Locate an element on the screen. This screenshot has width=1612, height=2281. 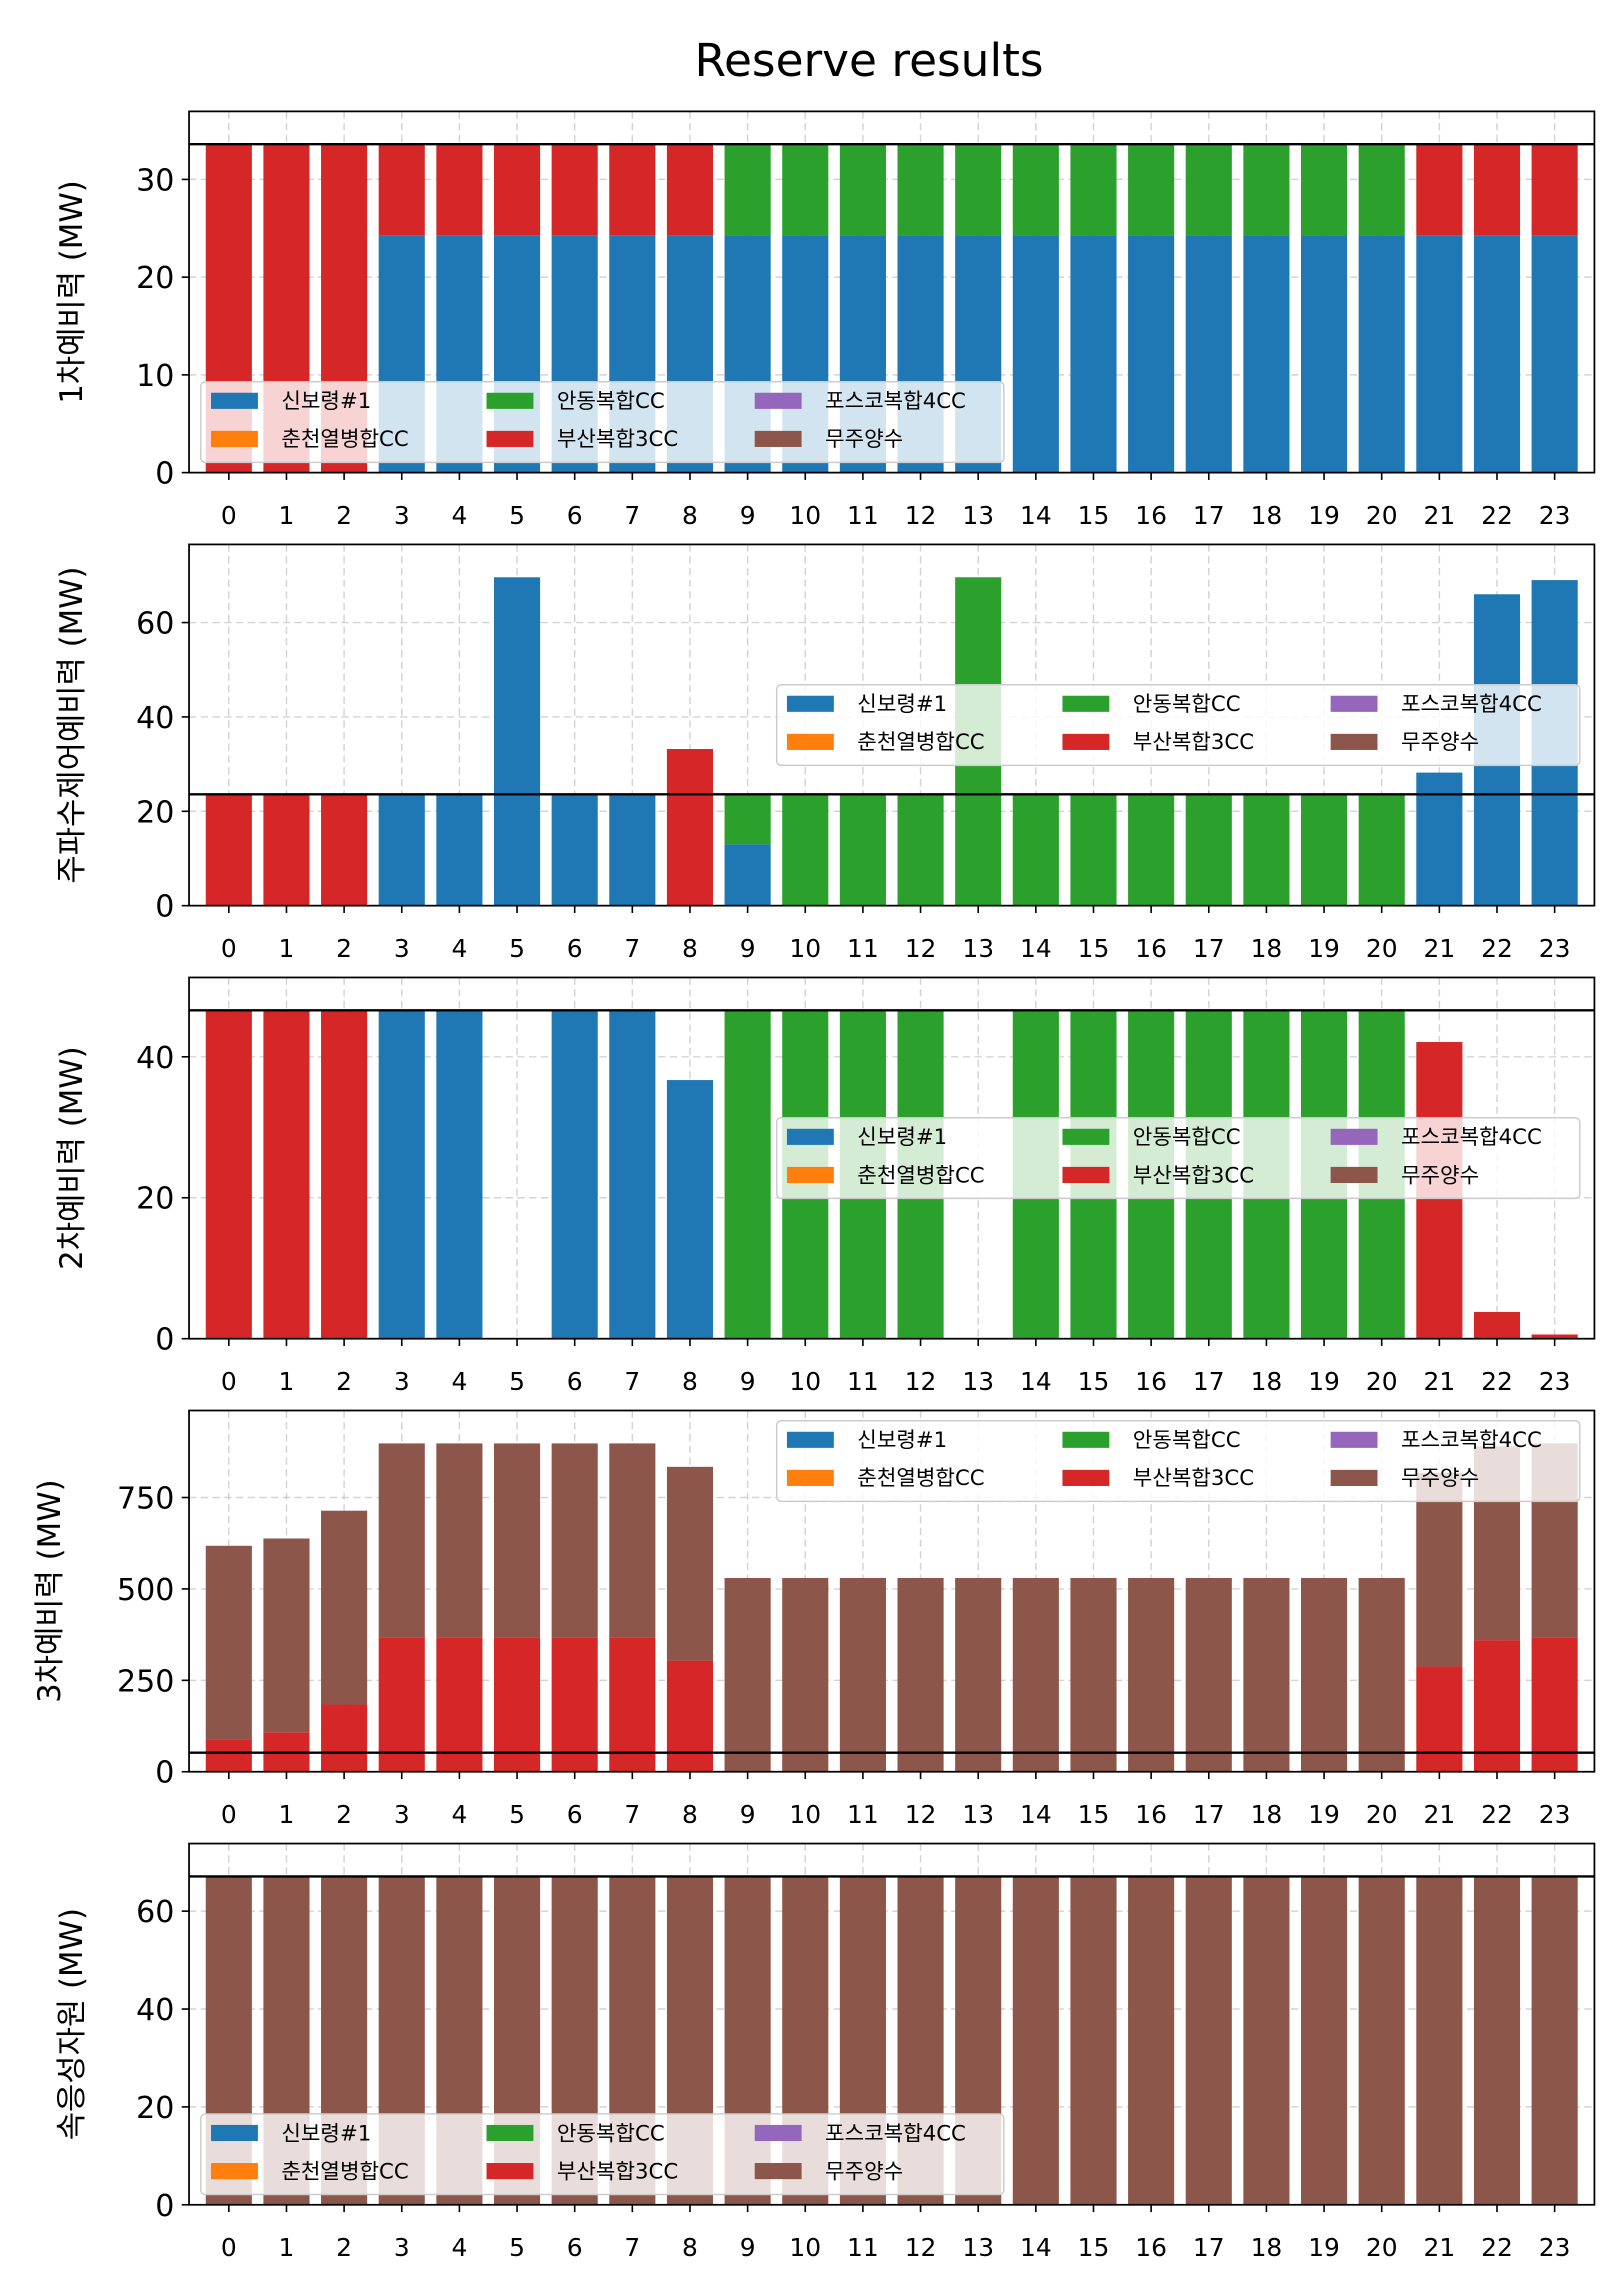
chart-4-bar-hour-7-busan-3cc is located at coordinates (632, 1704).